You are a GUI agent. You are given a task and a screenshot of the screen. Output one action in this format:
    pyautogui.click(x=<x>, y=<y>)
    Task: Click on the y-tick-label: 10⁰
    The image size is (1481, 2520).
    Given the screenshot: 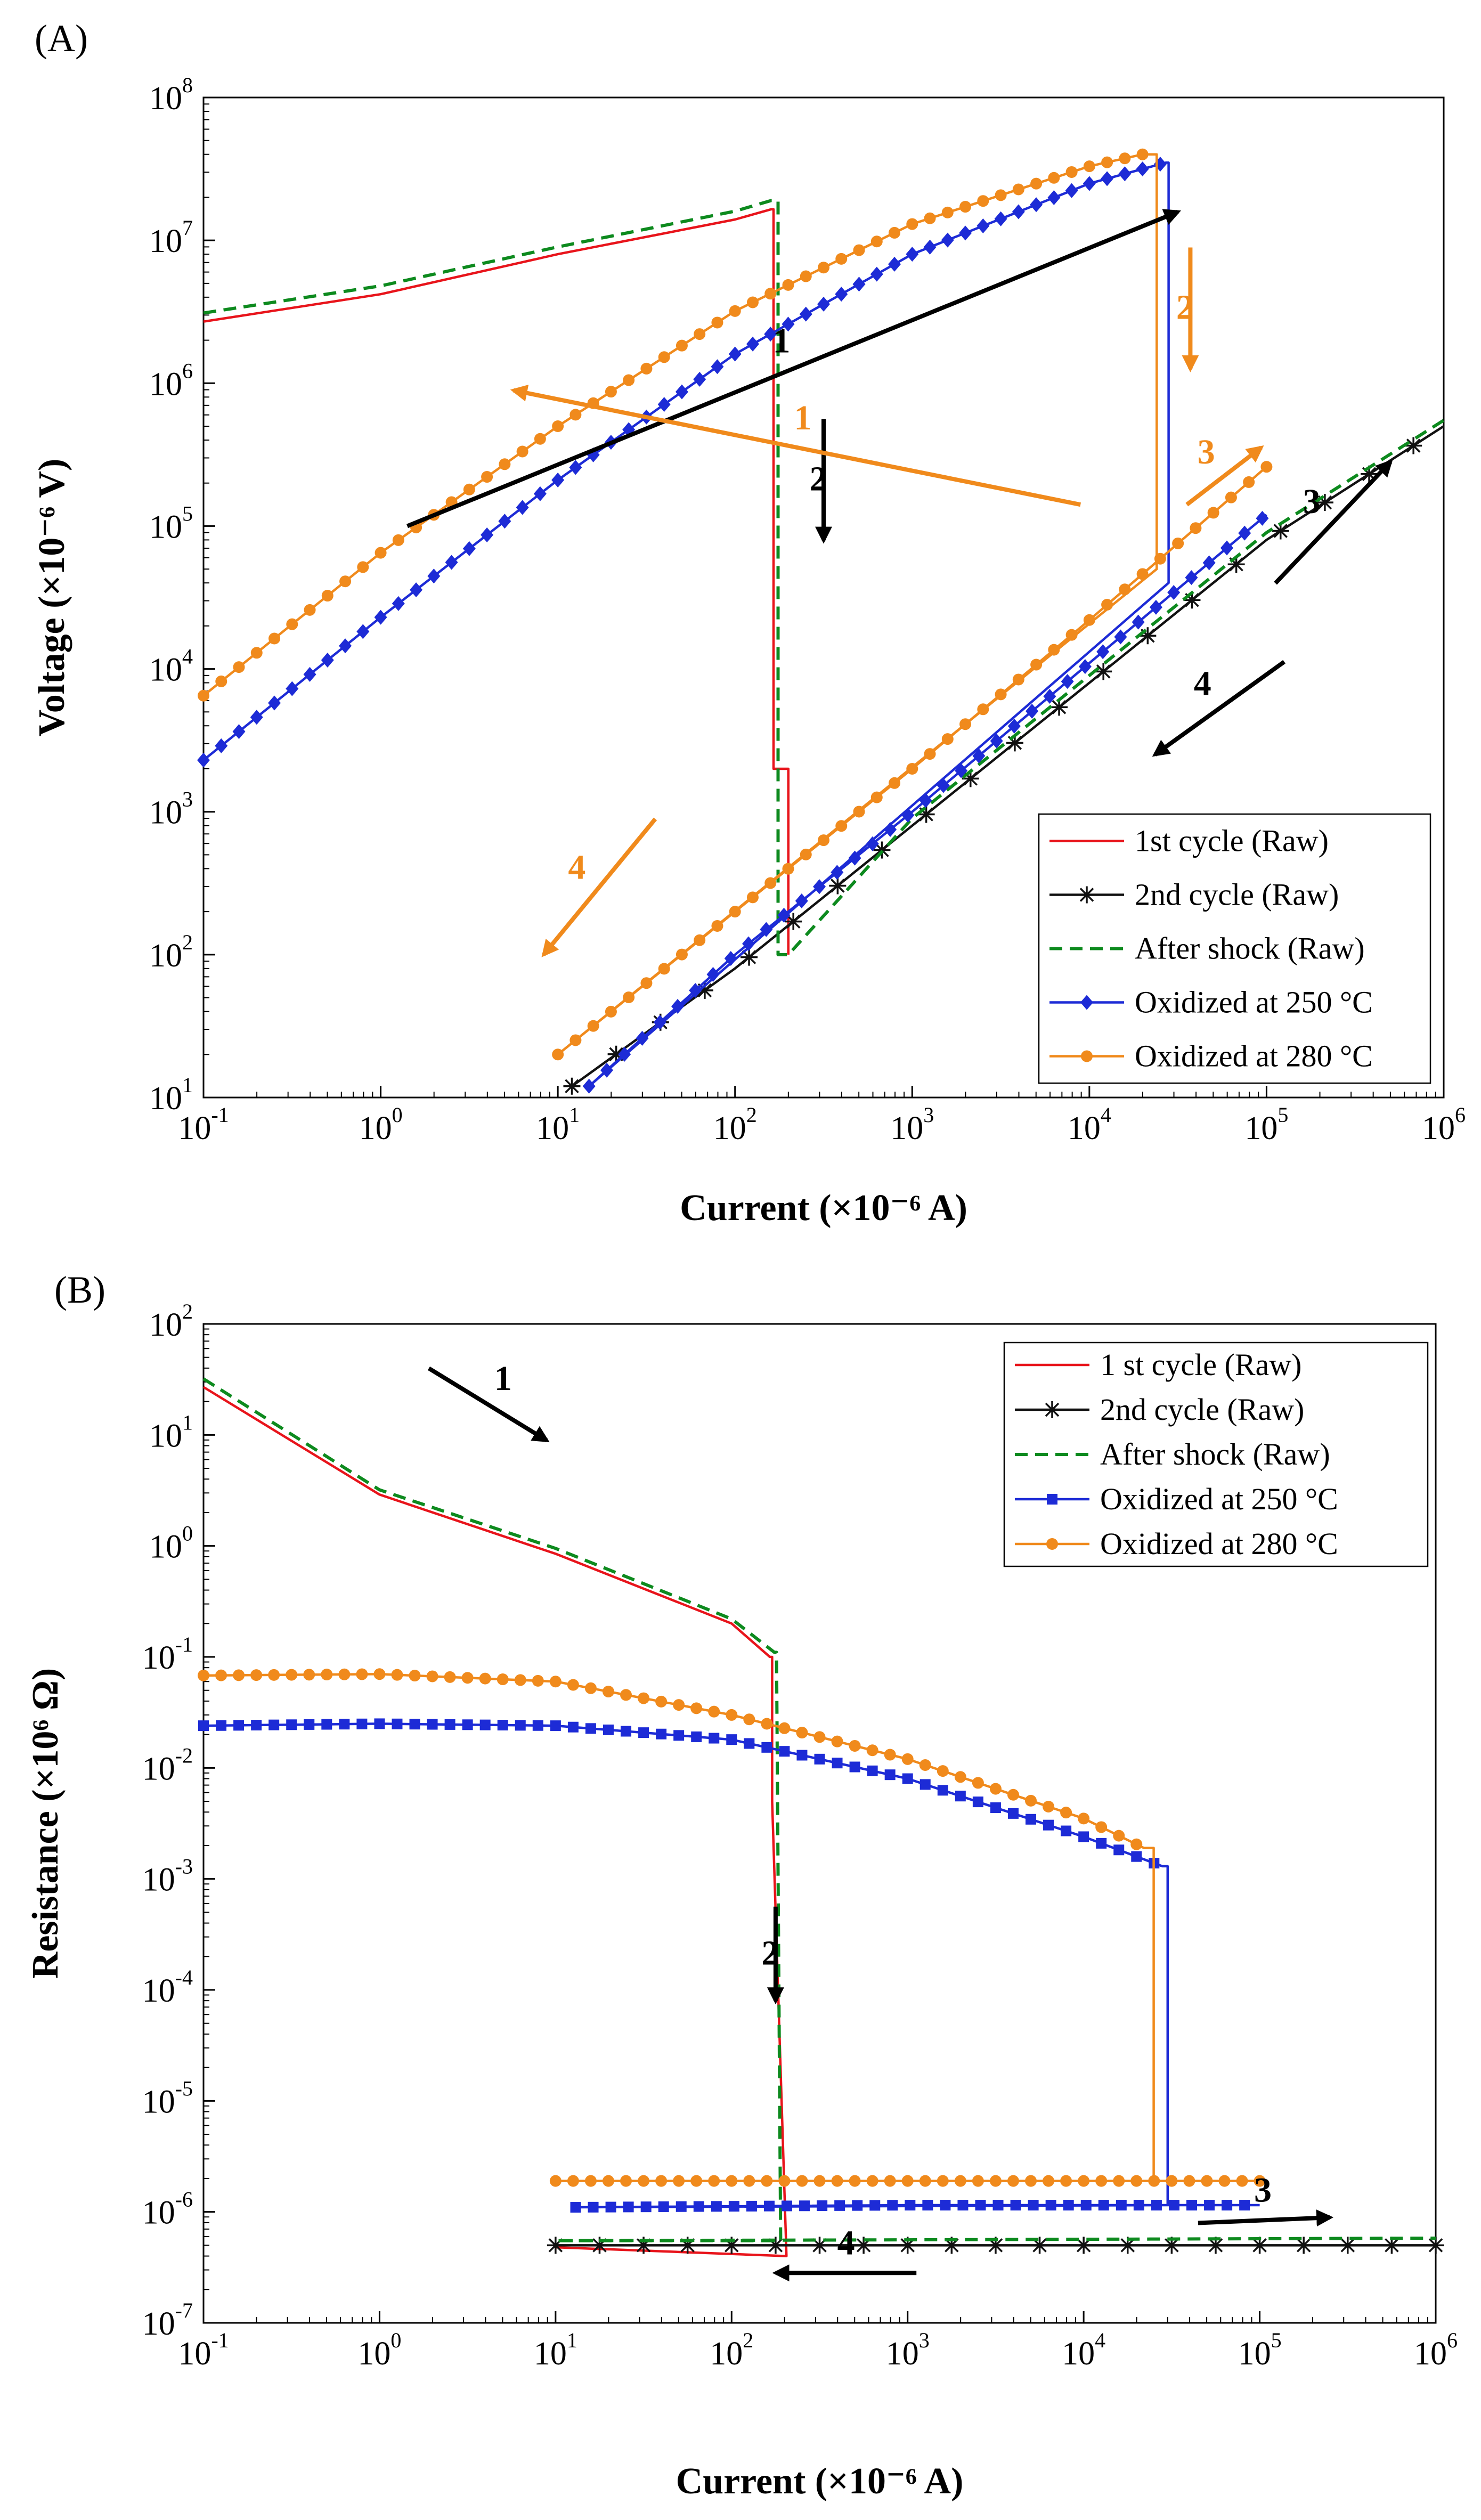 What is the action you would take?
    pyautogui.click(x=171, y=1543)
    